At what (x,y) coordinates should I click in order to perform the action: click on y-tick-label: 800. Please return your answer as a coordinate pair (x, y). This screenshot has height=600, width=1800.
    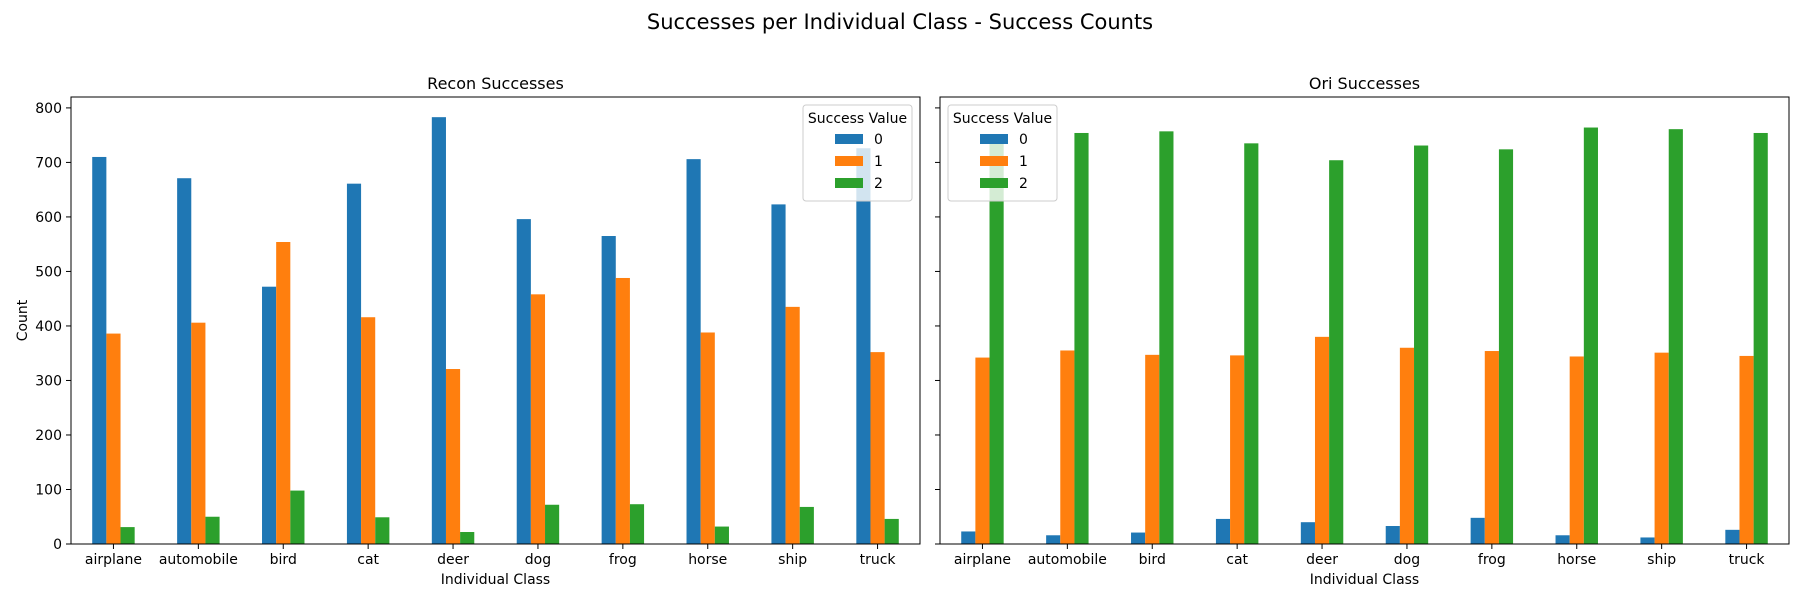
    Looking at the image, I should click on (48, 109).